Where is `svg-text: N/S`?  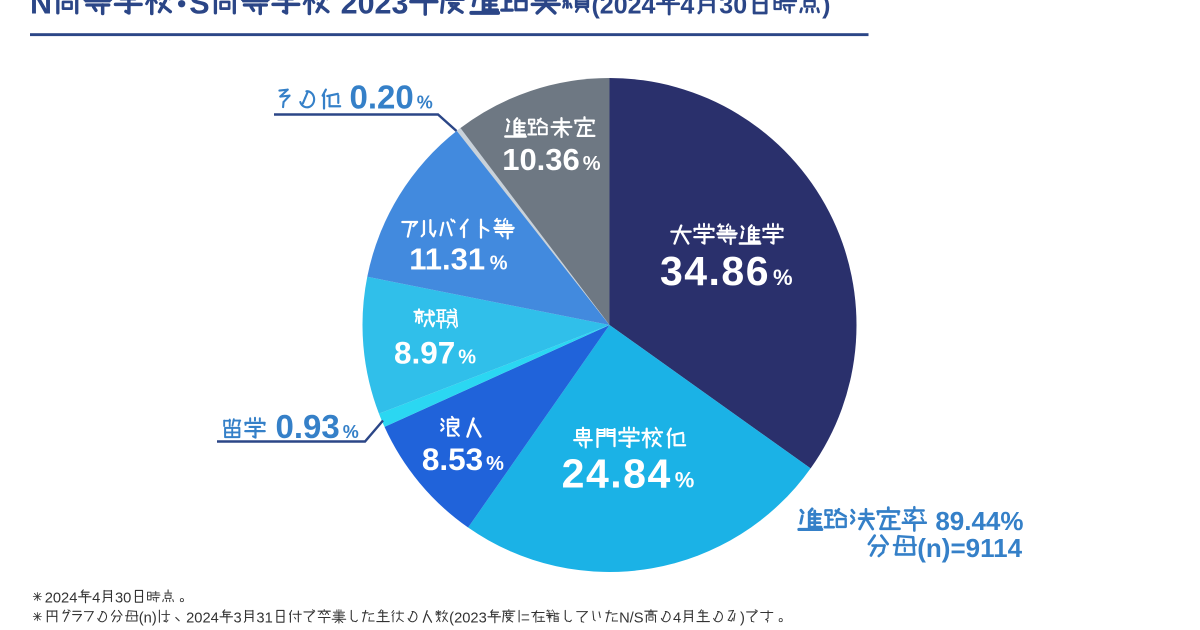 svg-text: N/S is located at coordinates (631, 619).